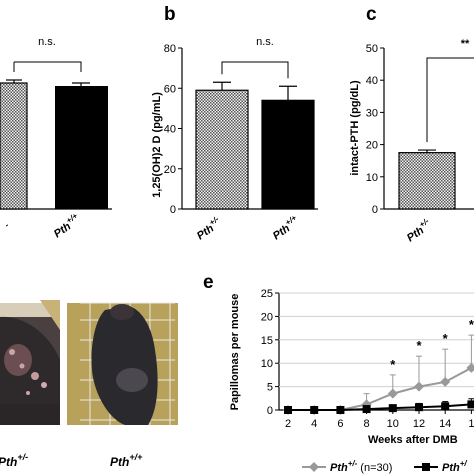 This screenshot has height=474, width=474. I want to click on panel-b-ytick-label-1: 20, so click(170, 170).